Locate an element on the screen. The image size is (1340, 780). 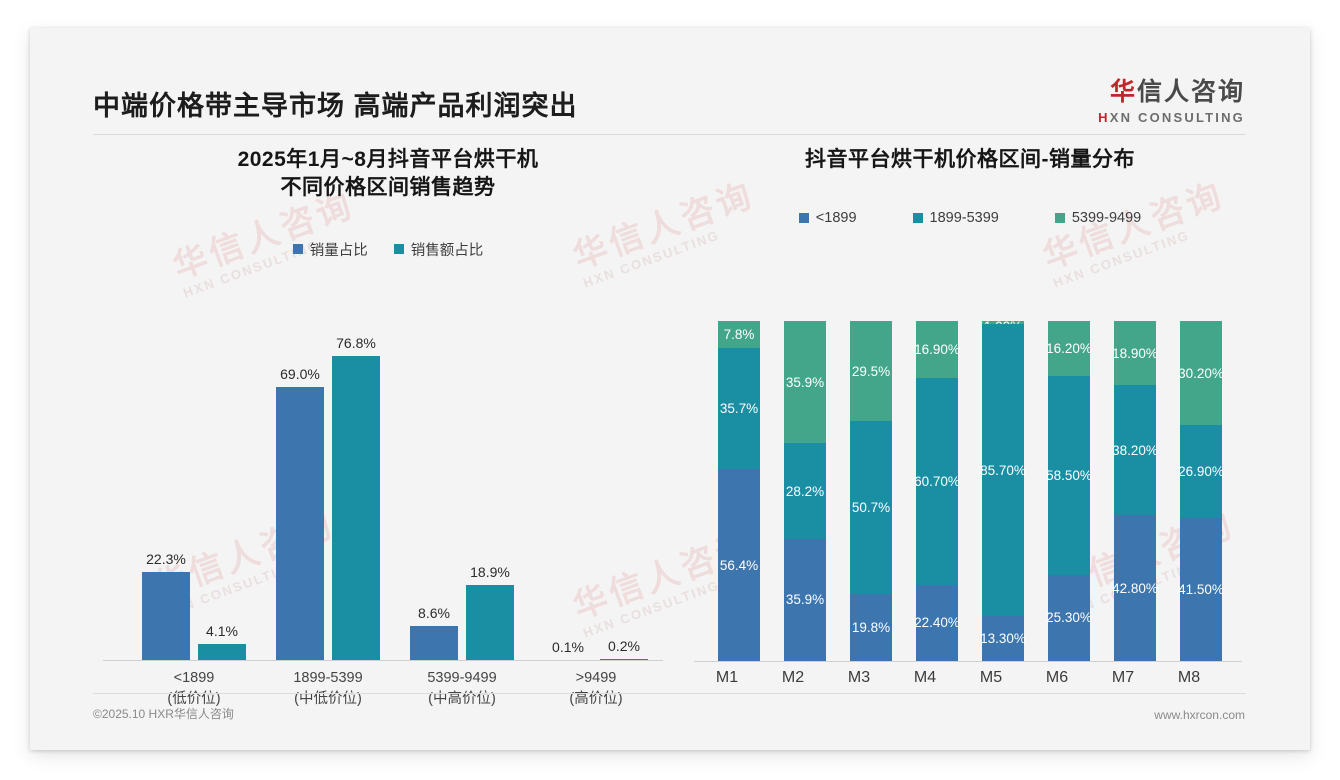
segment-value-label: 50.7% is located at coordinates (871, 507).